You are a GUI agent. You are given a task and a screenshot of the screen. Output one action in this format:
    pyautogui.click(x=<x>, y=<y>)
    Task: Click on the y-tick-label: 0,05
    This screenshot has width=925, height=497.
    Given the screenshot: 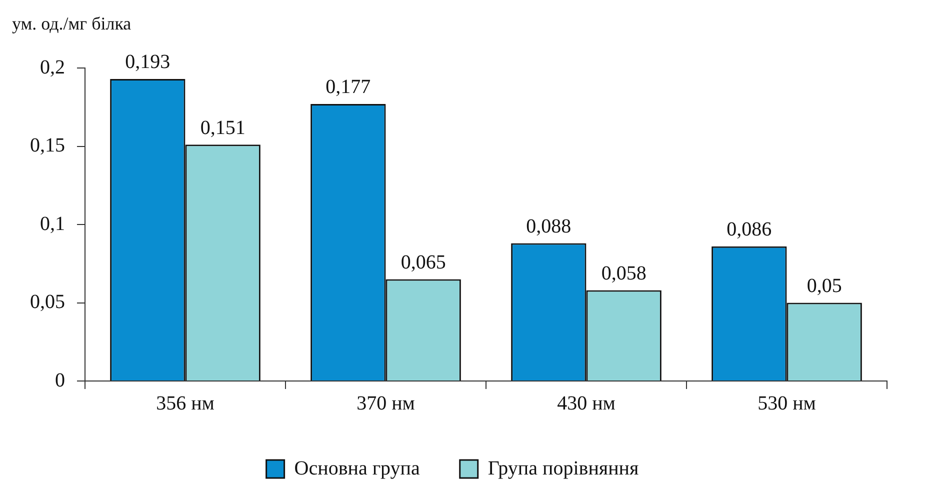 What is the action you would take?
    pyautogui.click(x=47, y=302)
    